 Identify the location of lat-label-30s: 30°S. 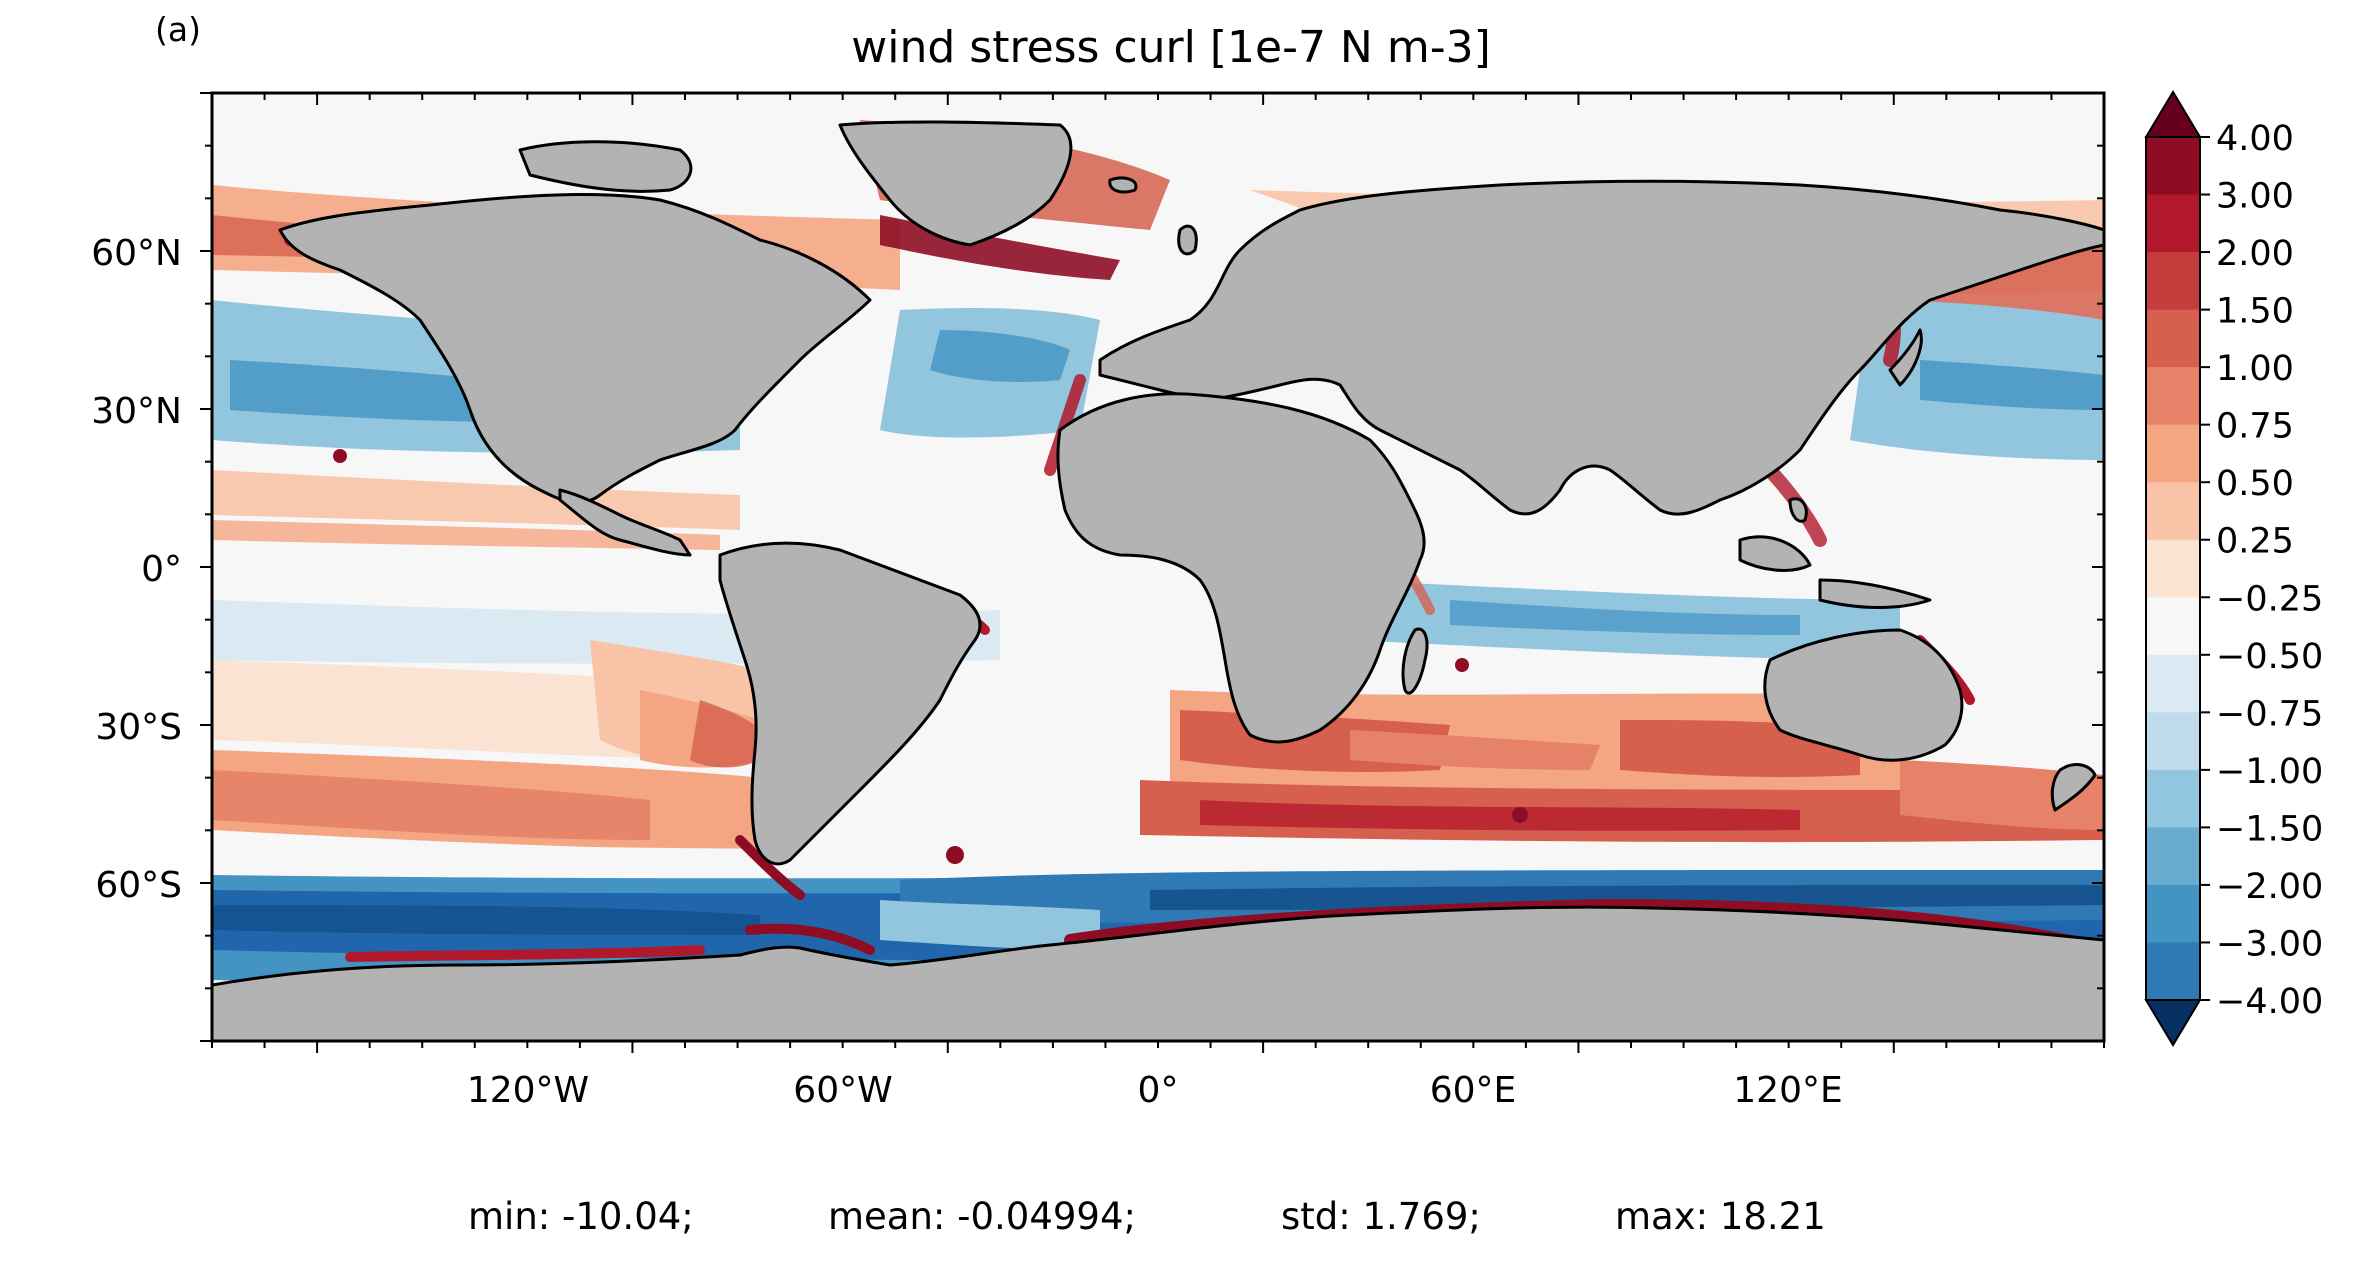
(138, 727).